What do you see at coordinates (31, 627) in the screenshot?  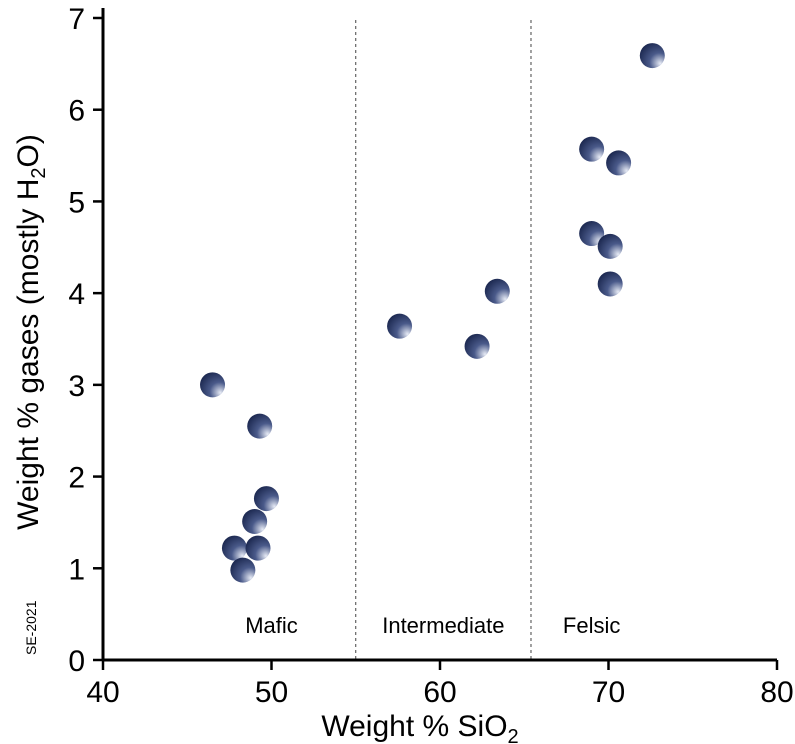 I see `credit-label: SE-2021` at bounding box center [31, 627].